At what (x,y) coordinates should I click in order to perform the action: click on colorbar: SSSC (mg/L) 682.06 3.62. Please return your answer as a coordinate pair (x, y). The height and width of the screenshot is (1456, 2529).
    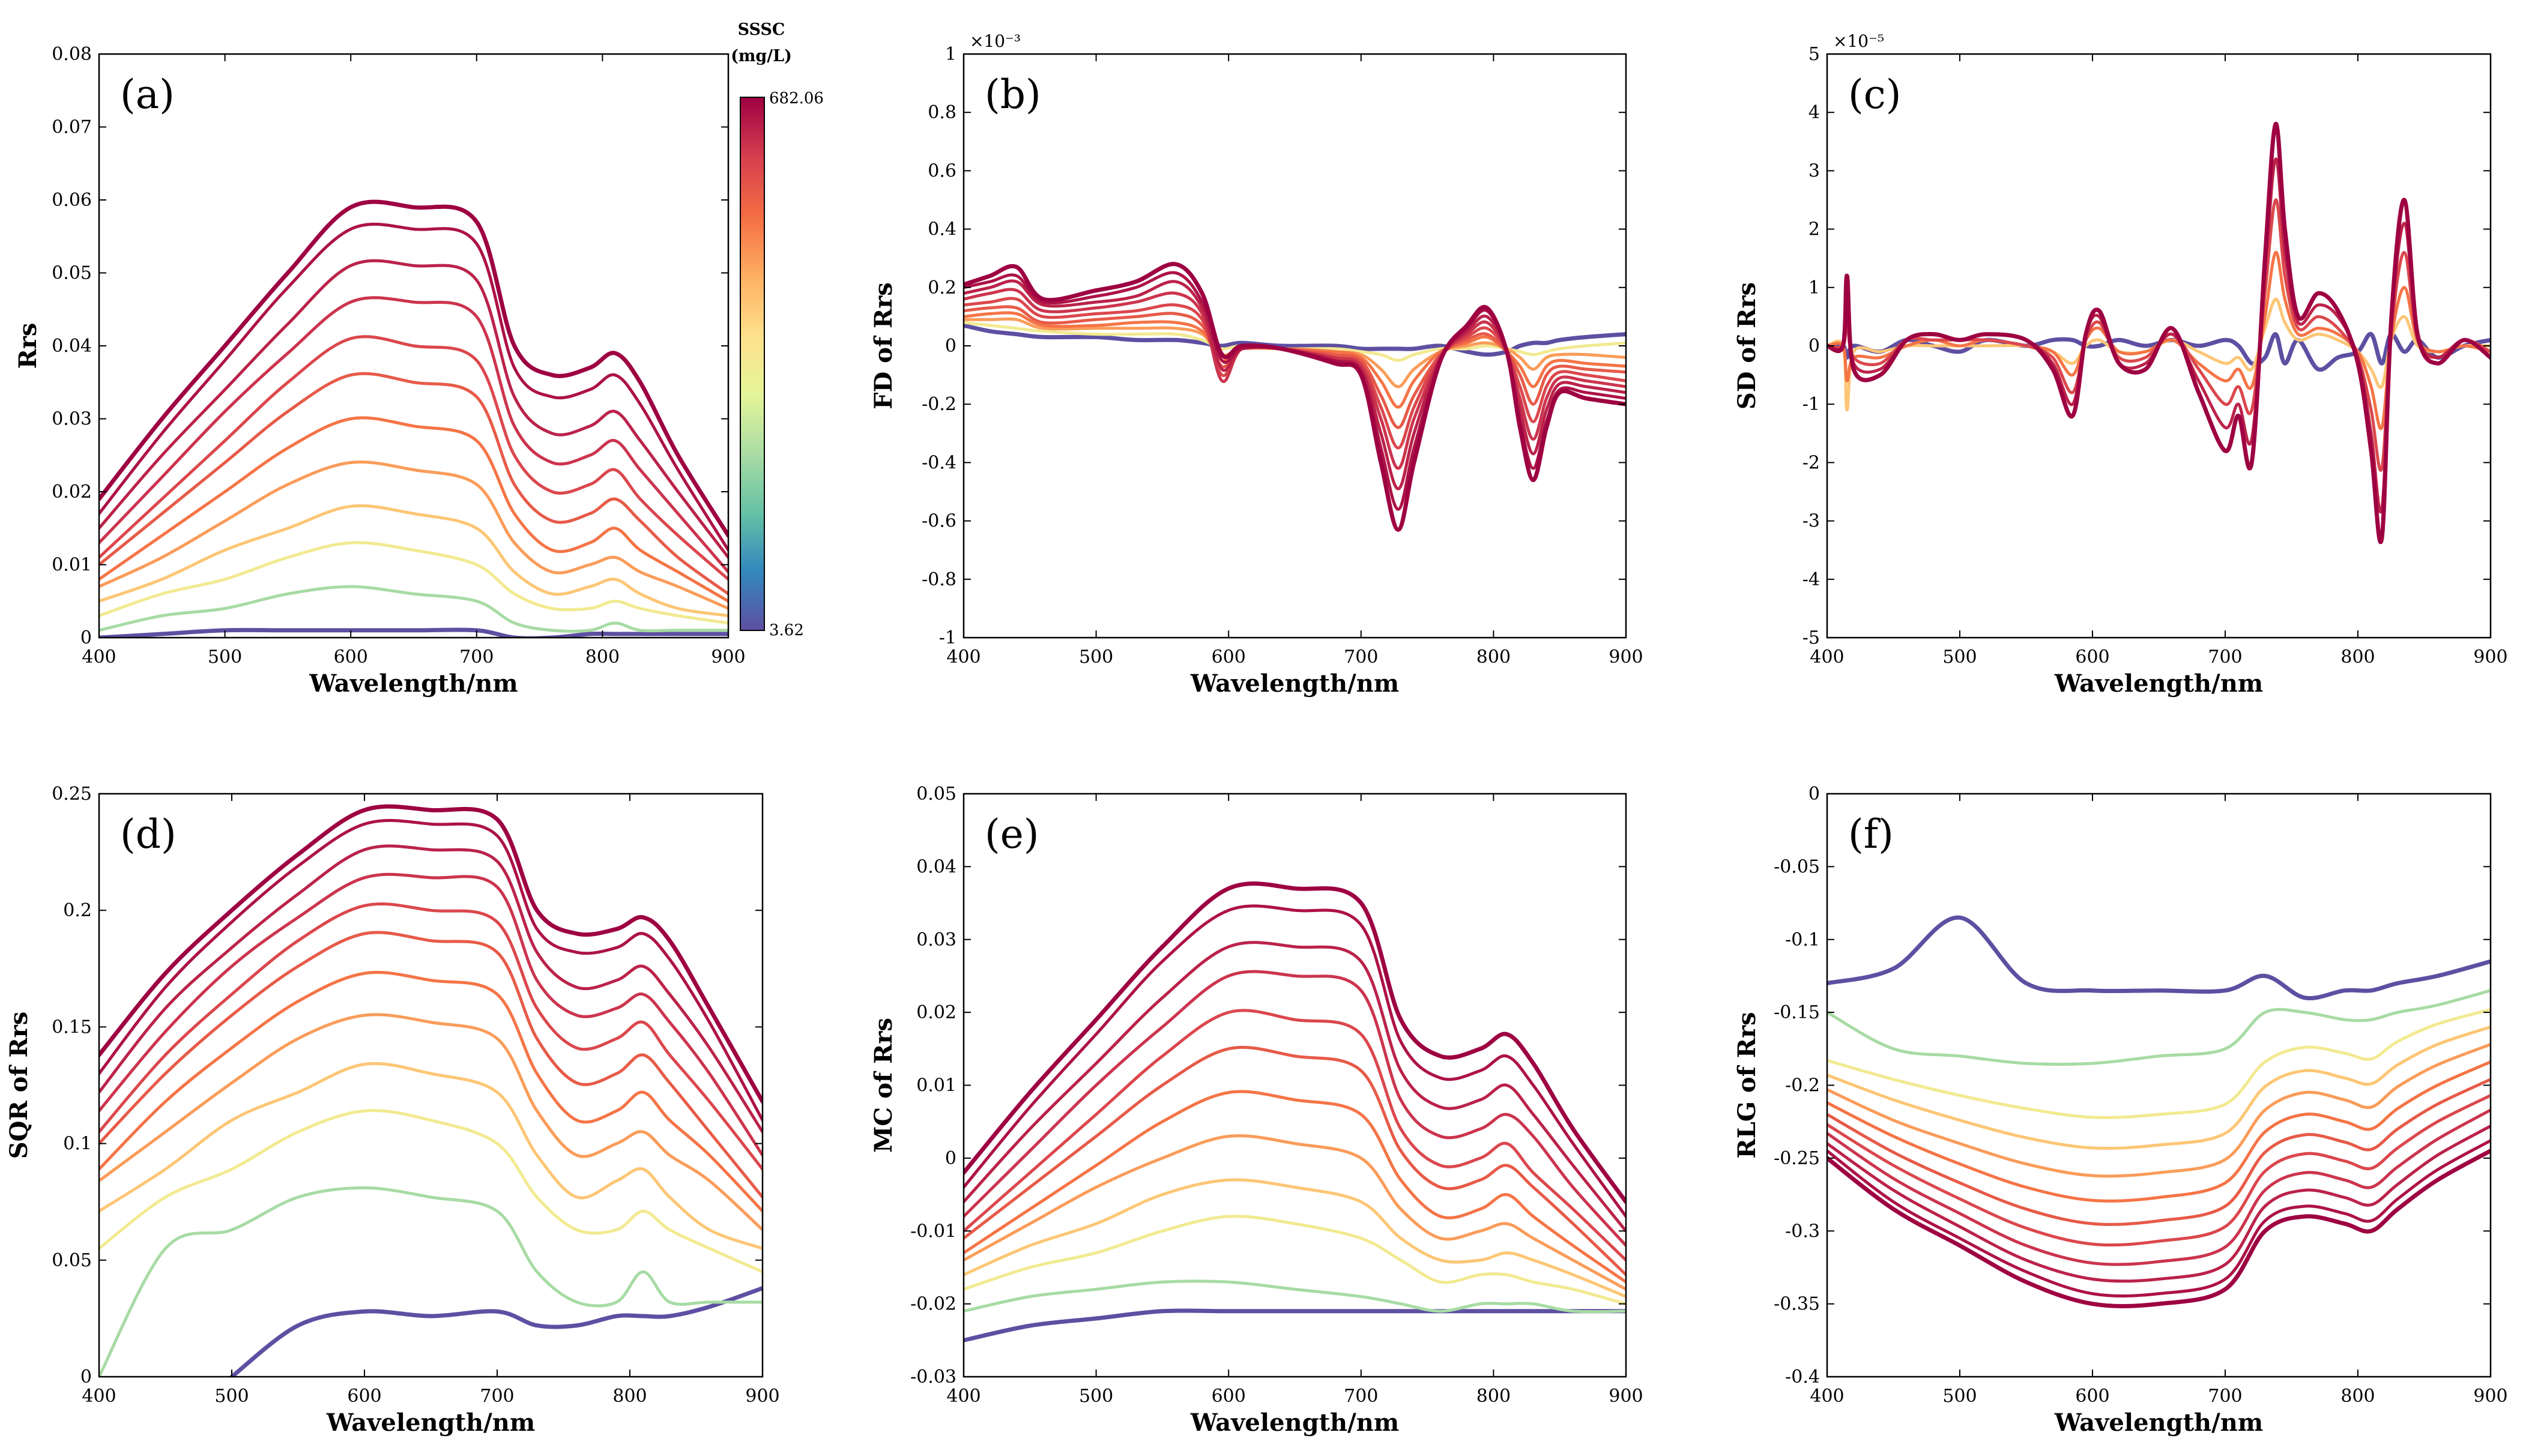
    Looking at the image, I should click on (777, 329).